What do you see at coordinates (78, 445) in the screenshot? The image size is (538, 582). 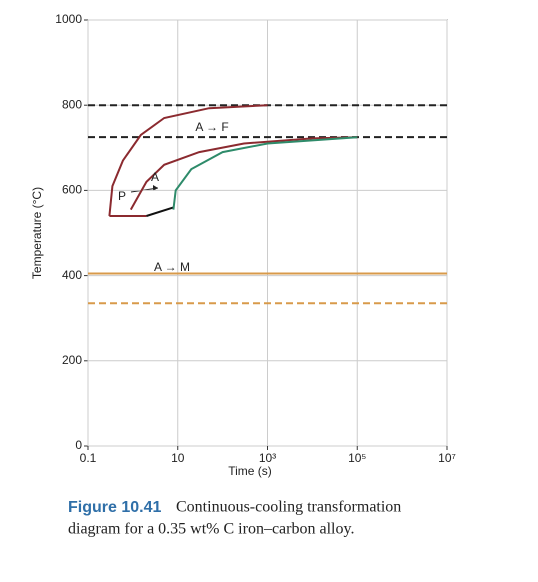 I see `y-tick-label: 0` at bounding box center [78, 445].